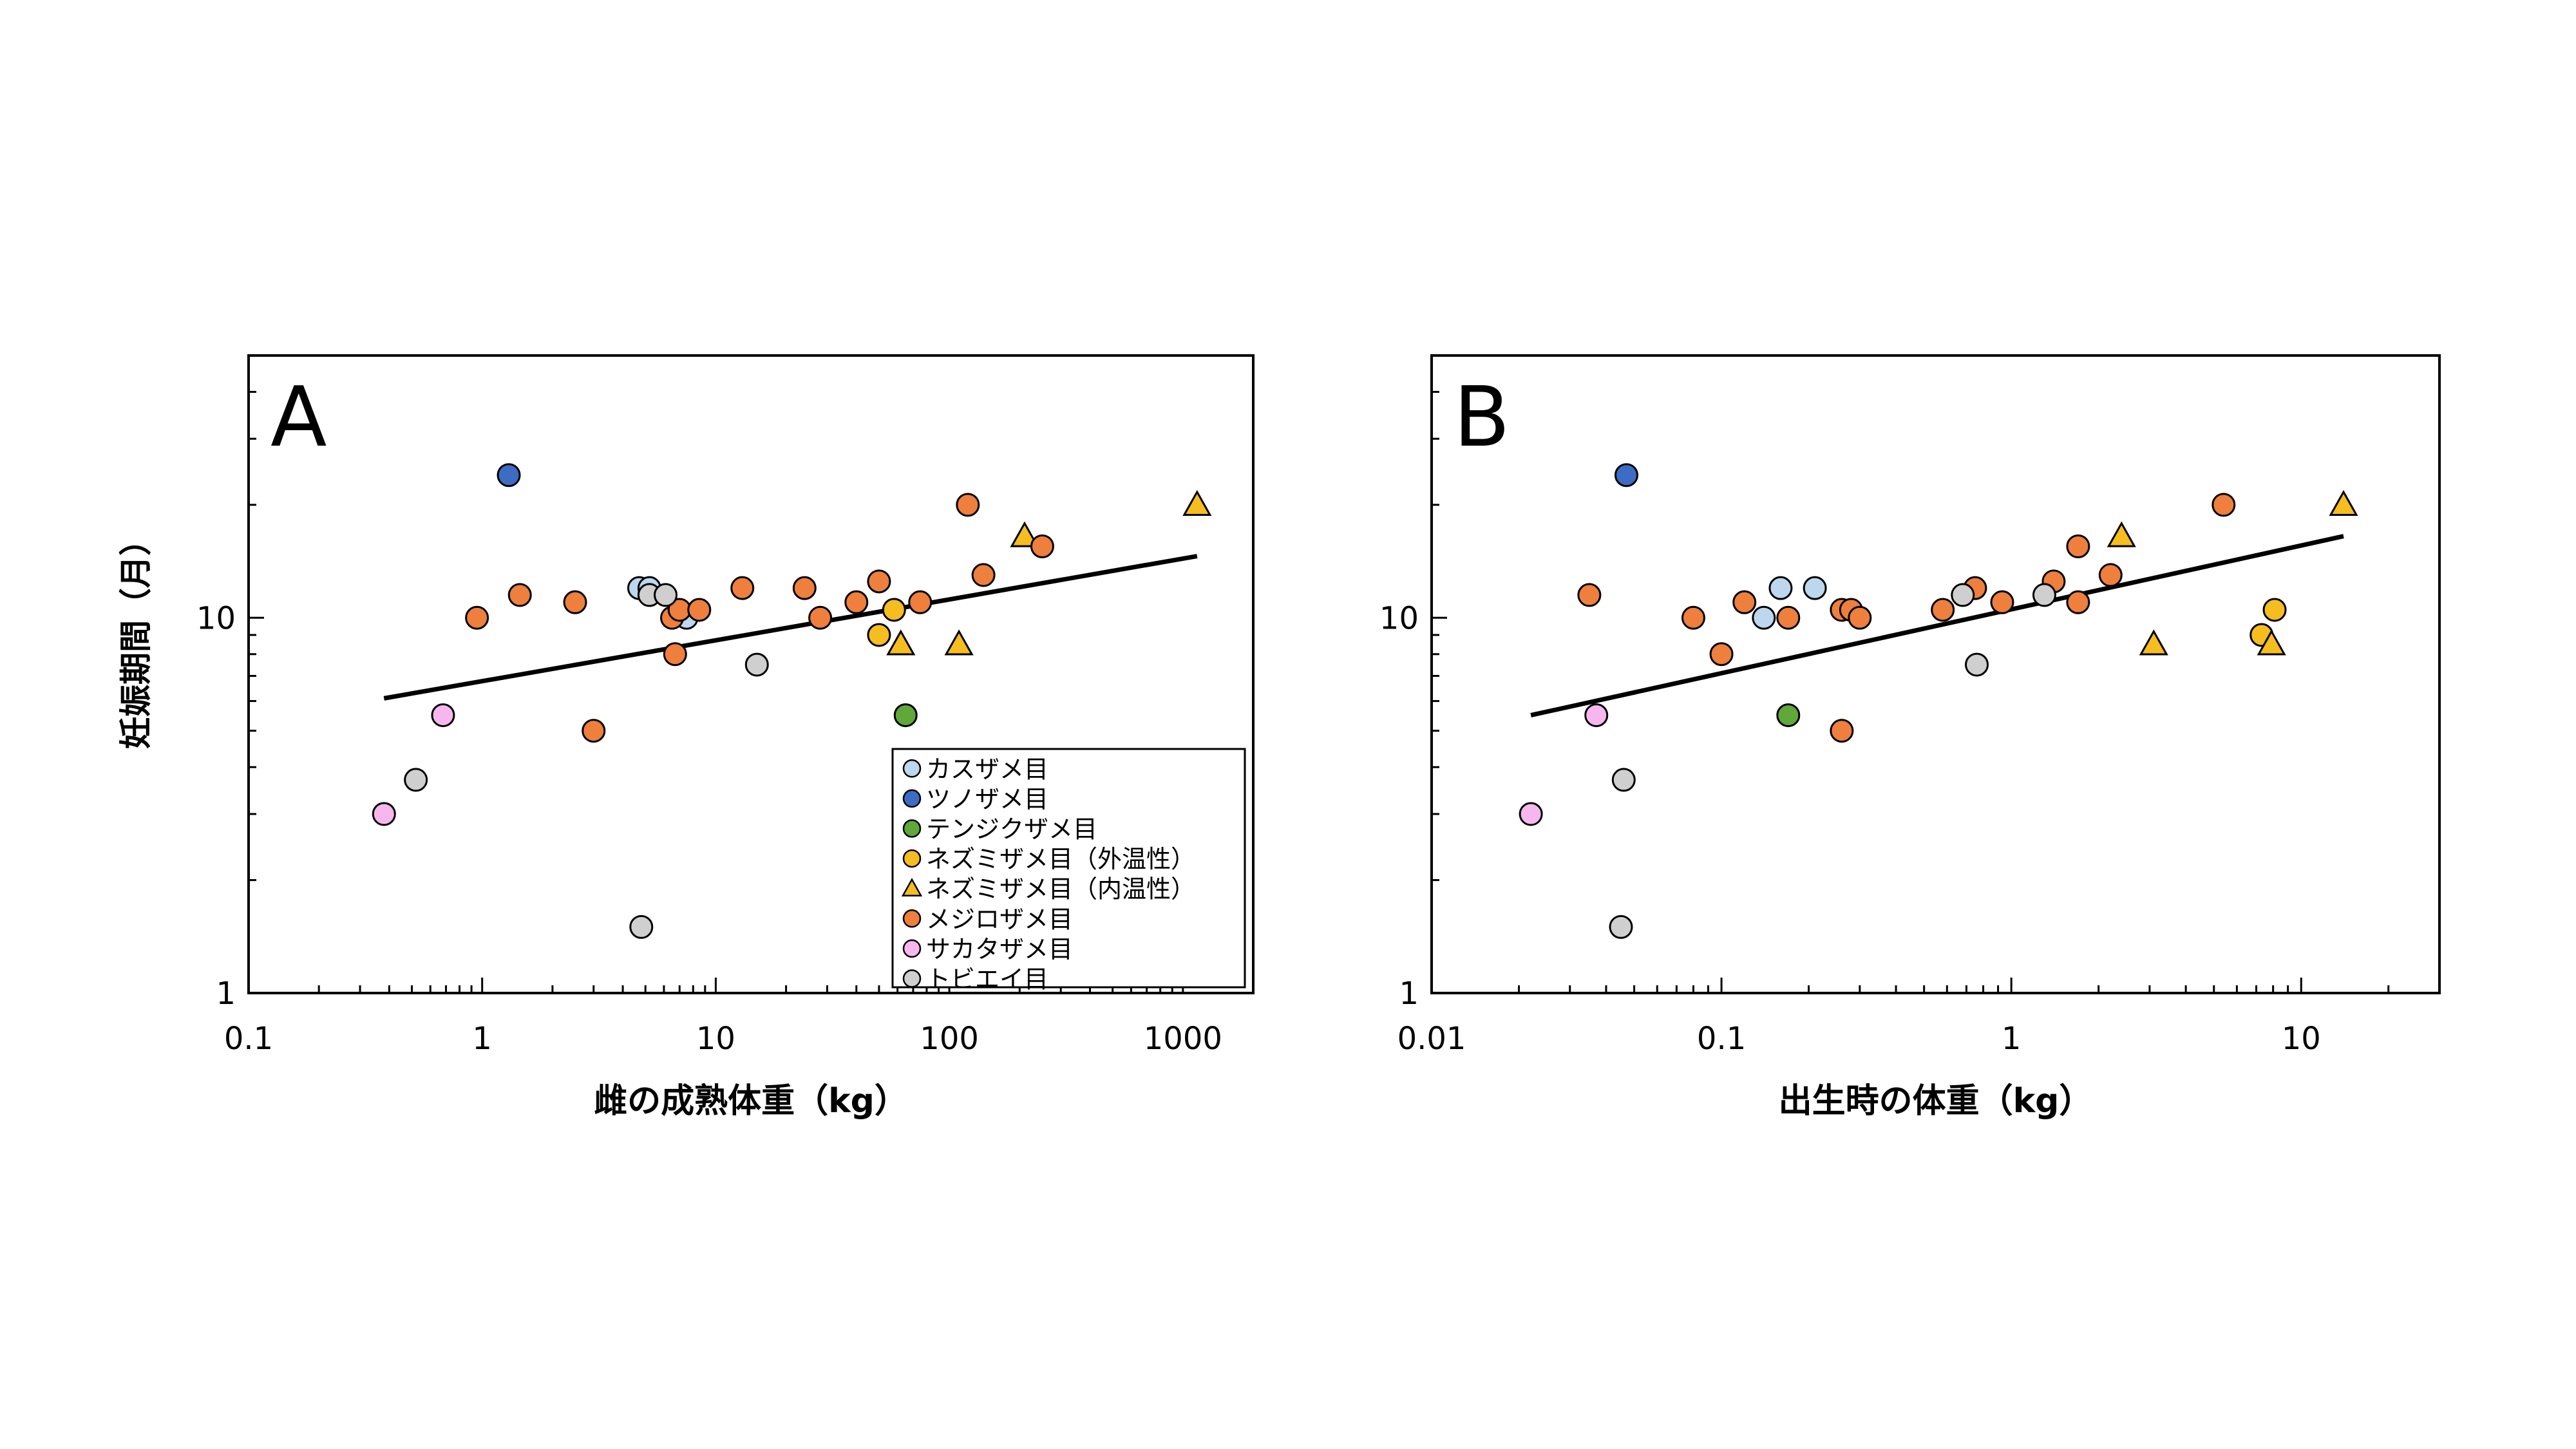 The width and height of the screenshot is (2576, 1449). Describe the element at coordinates (912, 769) in the screenshot. I see `legend-marker-kasuzame` at that location.